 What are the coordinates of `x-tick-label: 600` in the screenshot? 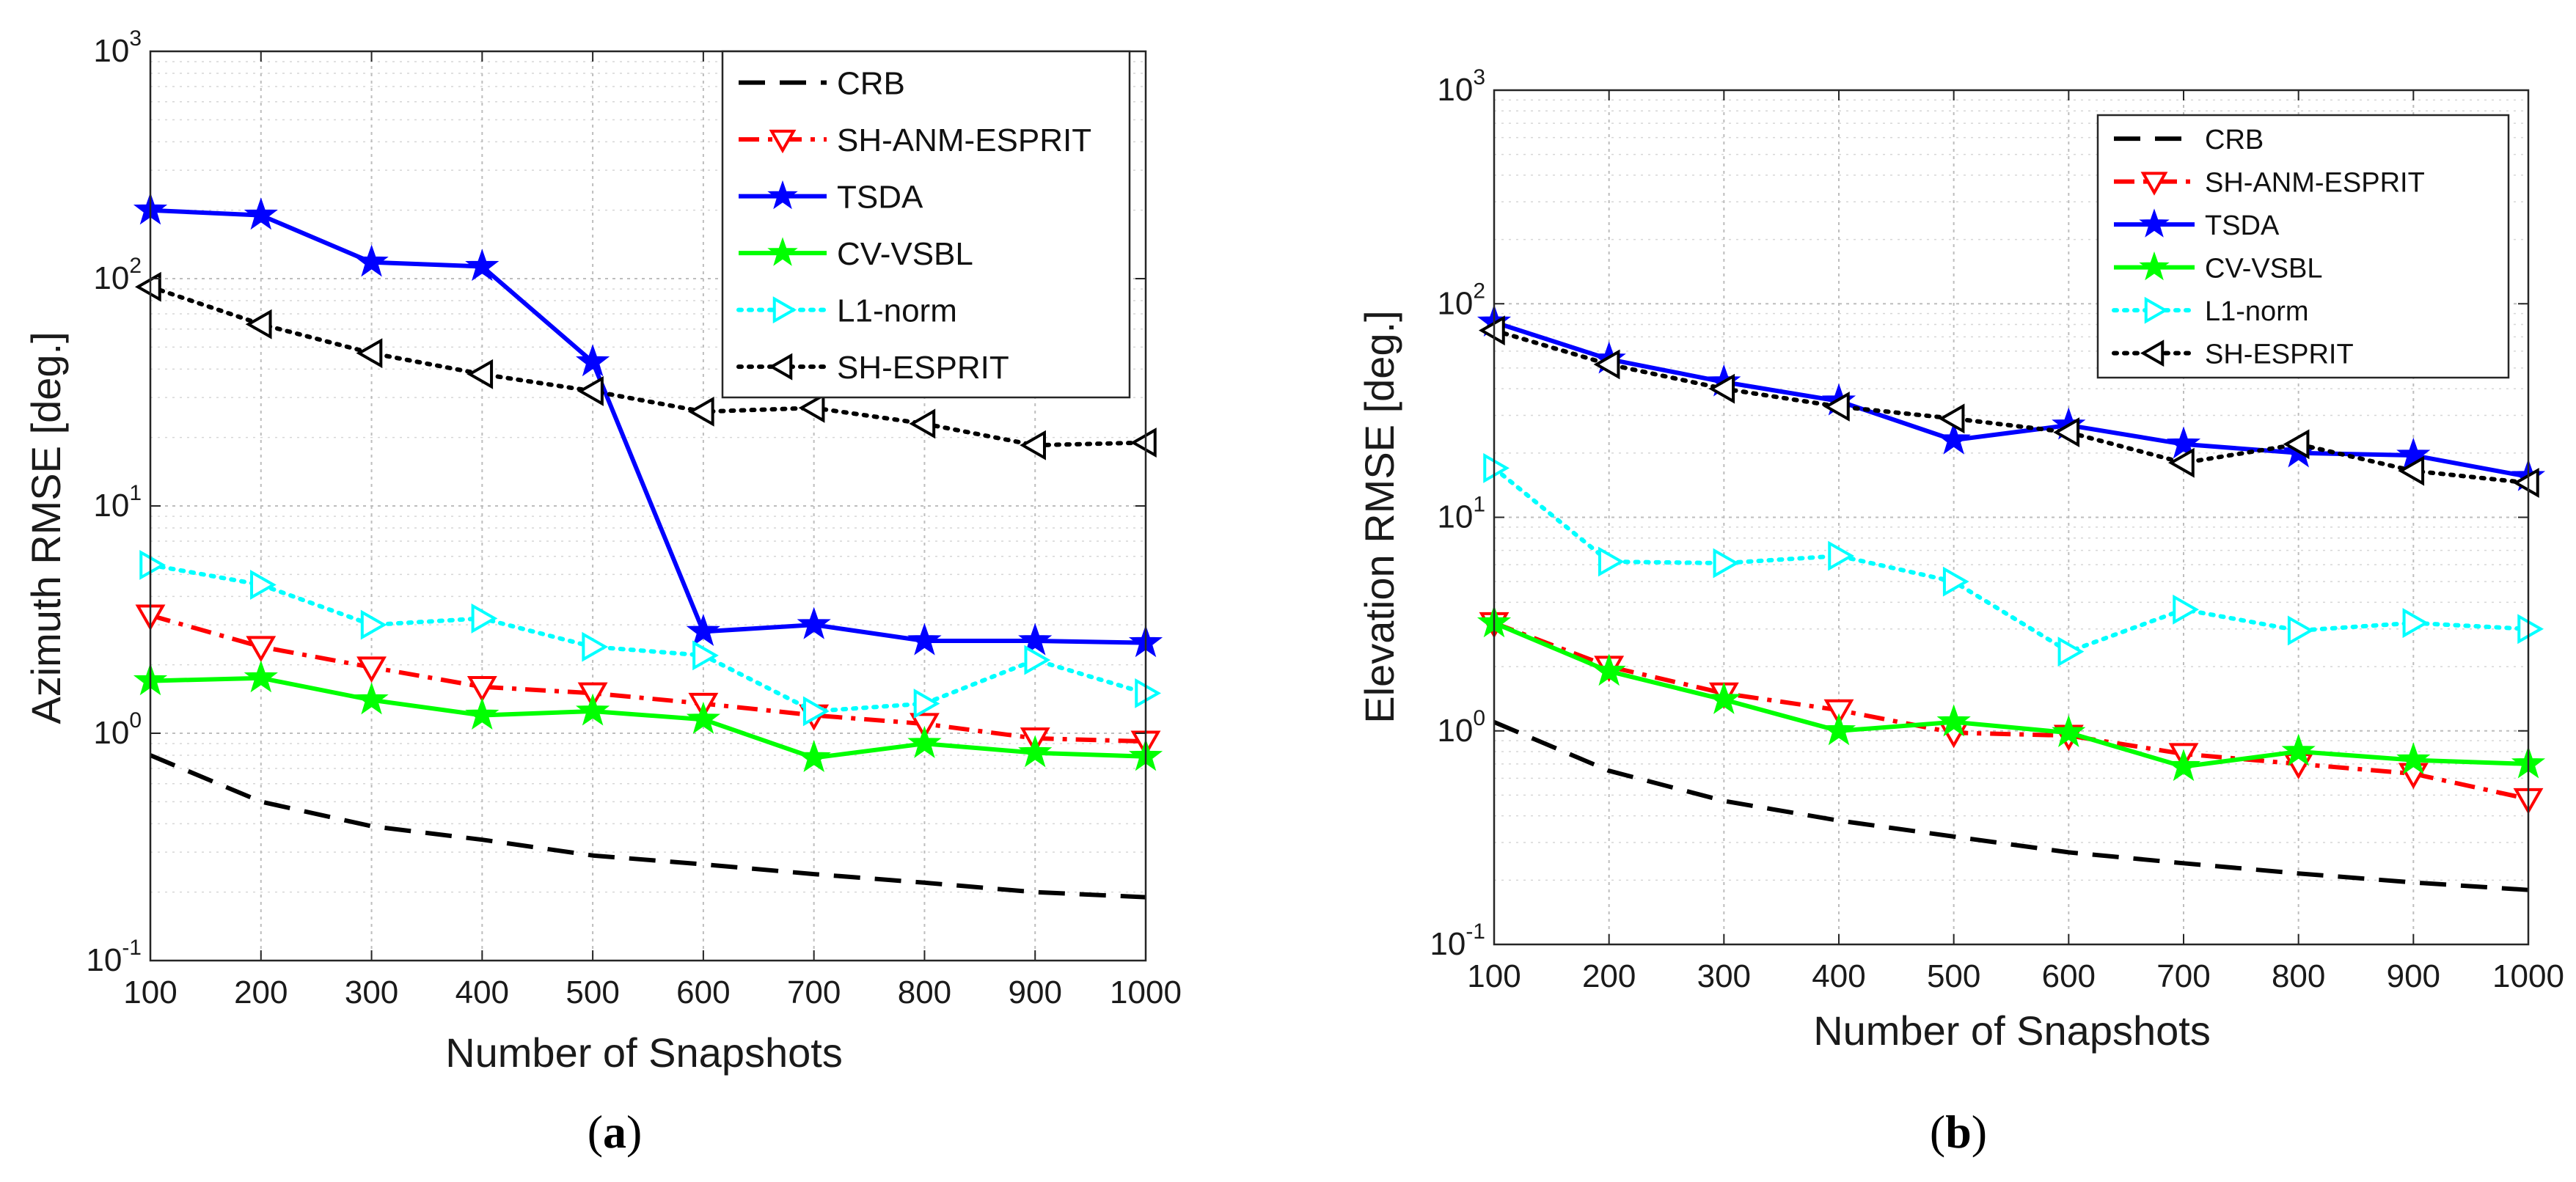 It's located at (2069, 976).